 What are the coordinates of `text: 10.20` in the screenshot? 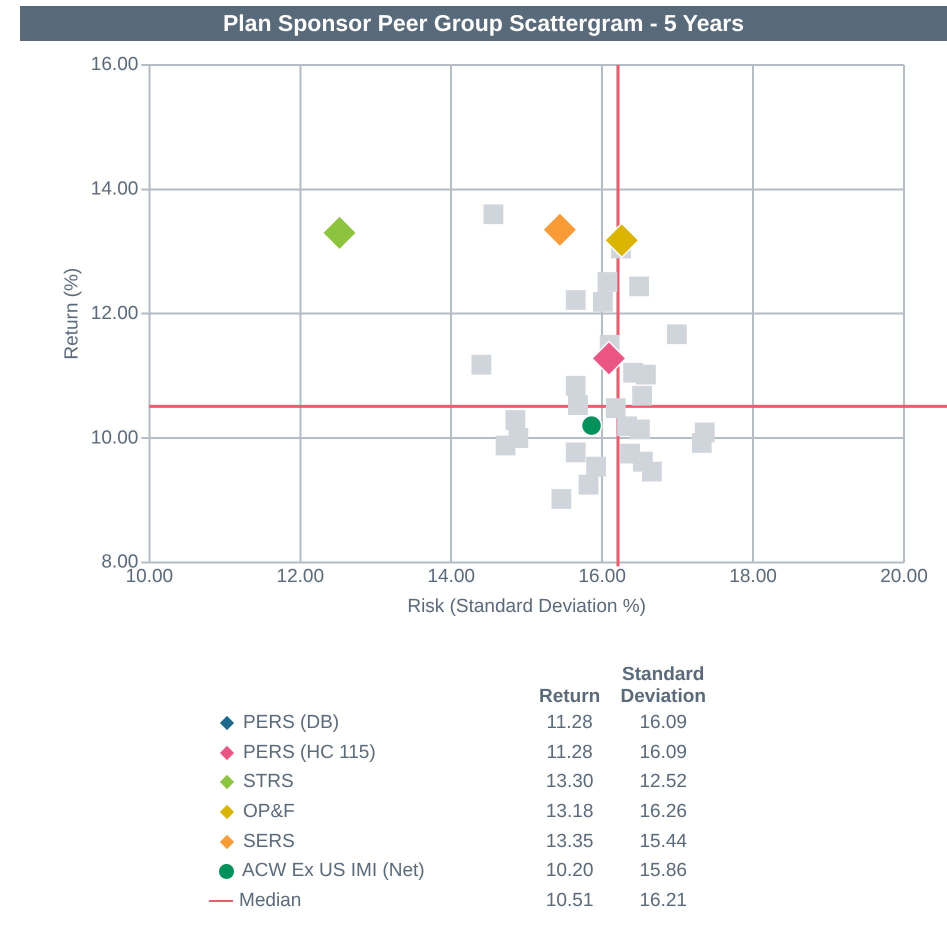 It's located at (569, 871).